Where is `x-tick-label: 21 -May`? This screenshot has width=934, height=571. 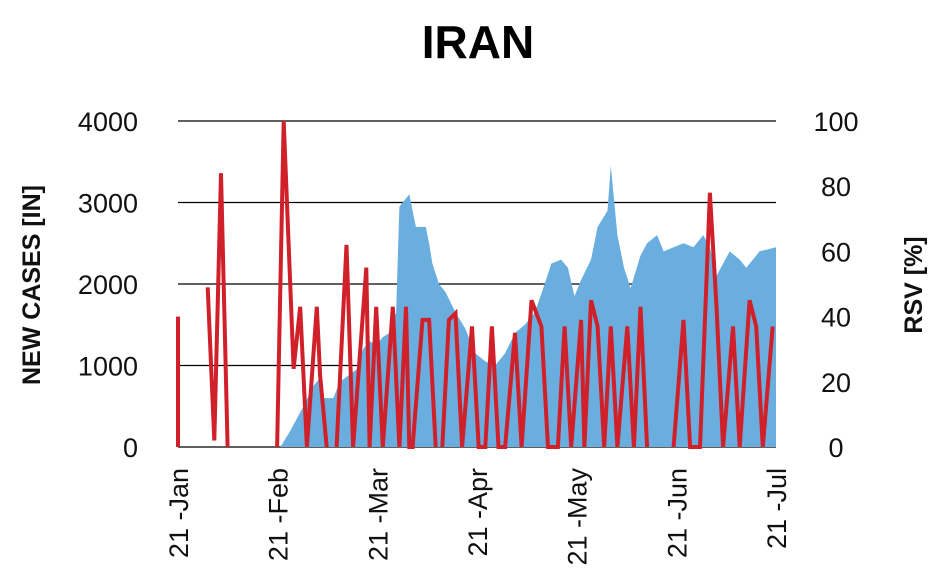 x-tick-label: 21 -May is located at coordinates (578, 517).